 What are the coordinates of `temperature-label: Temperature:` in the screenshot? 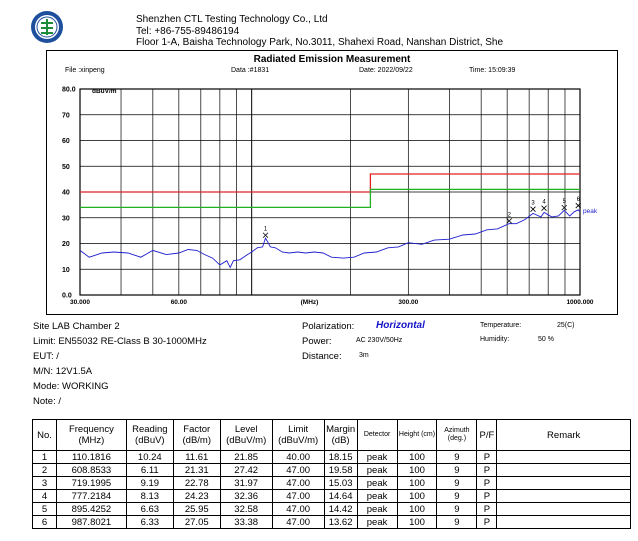 It's located at (501, 325).